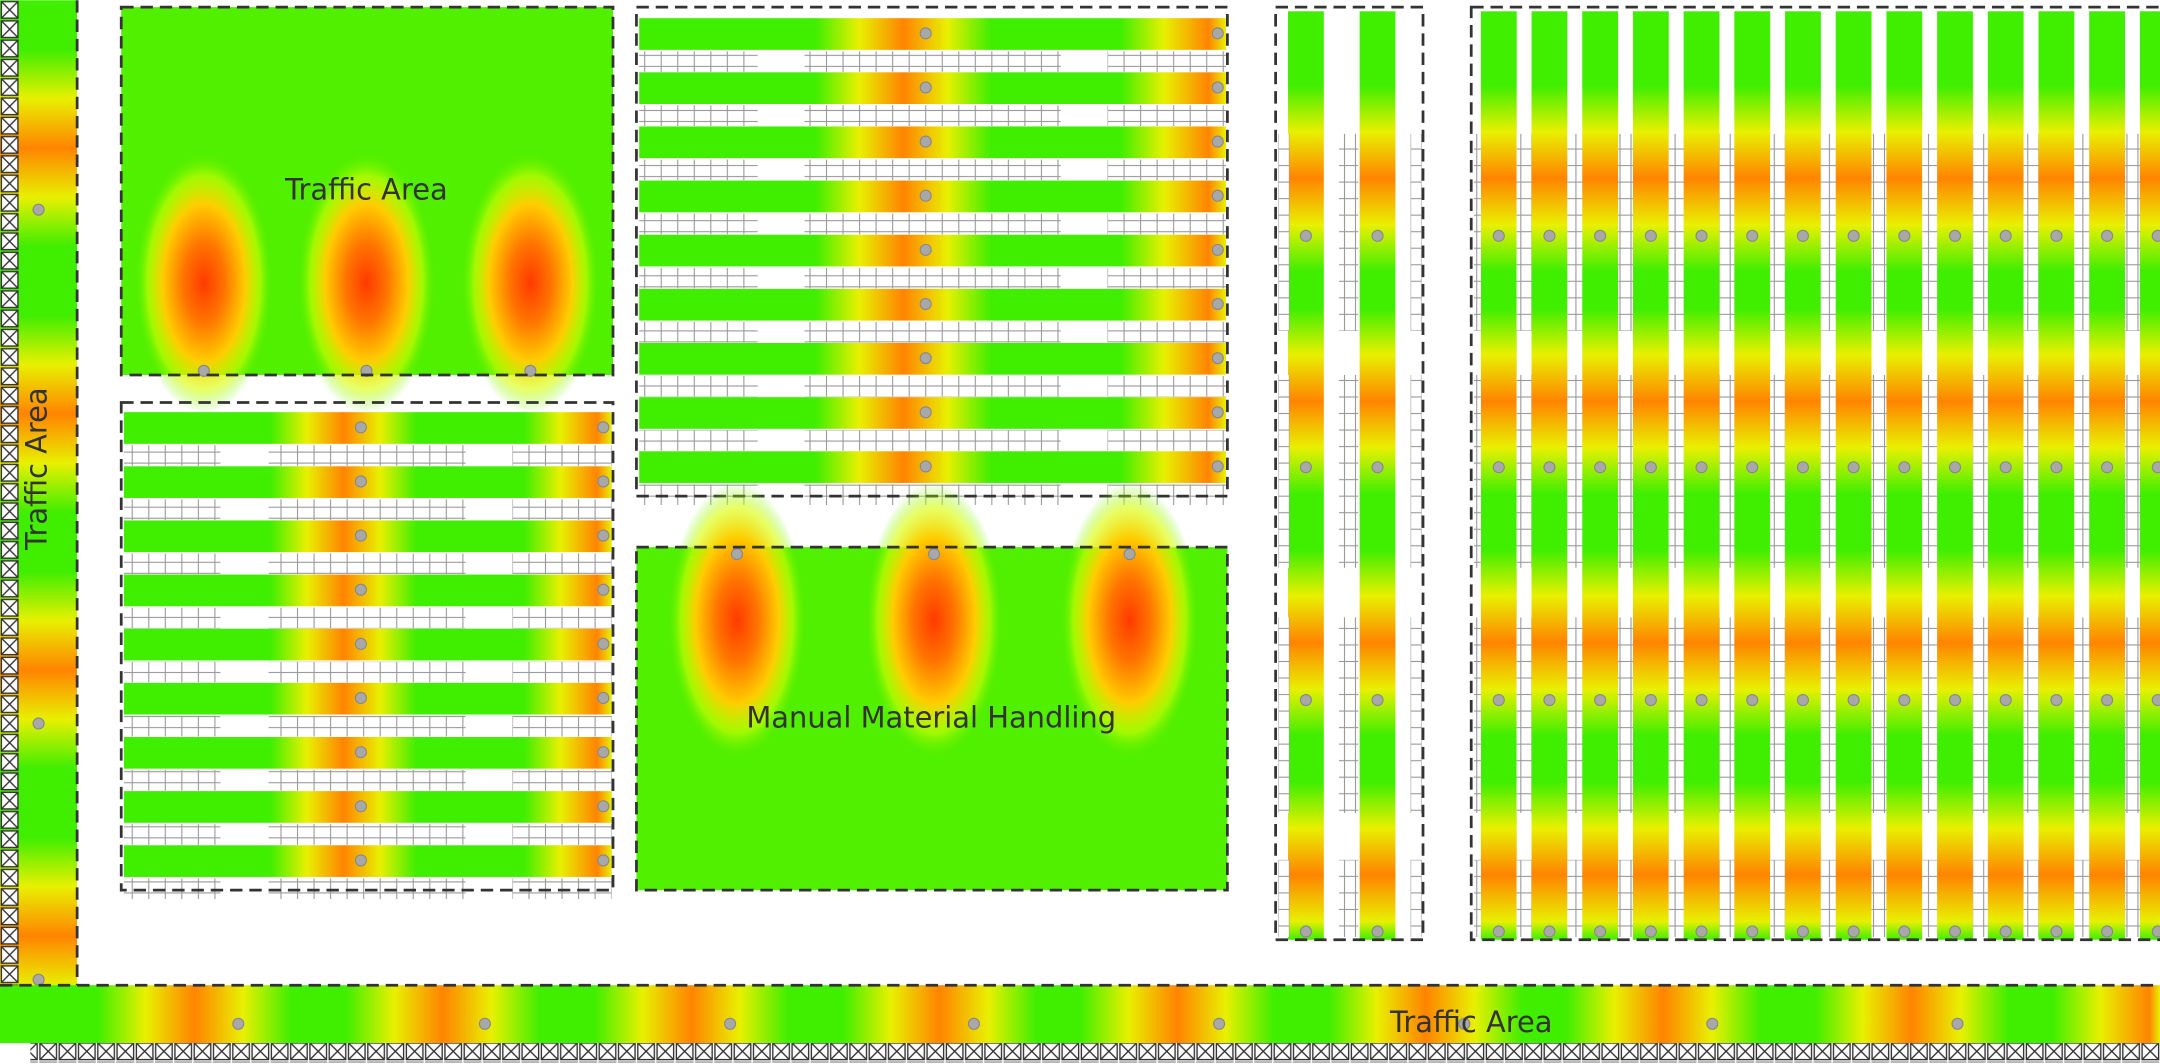 This screenshot has width=2160, height=1064. Describe the element at coordinates (1095, 1053) in the screenshot. I see `xbox-row` at that location.